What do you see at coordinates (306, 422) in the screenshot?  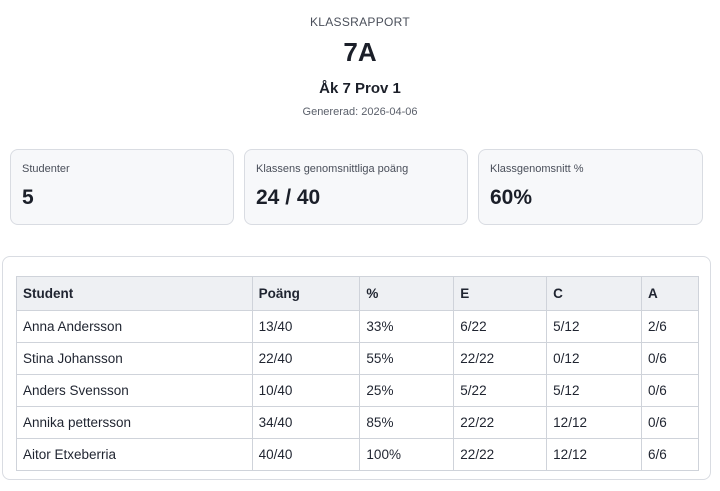 I see `points-cell: 34/40` at bounding box center [306, 422].